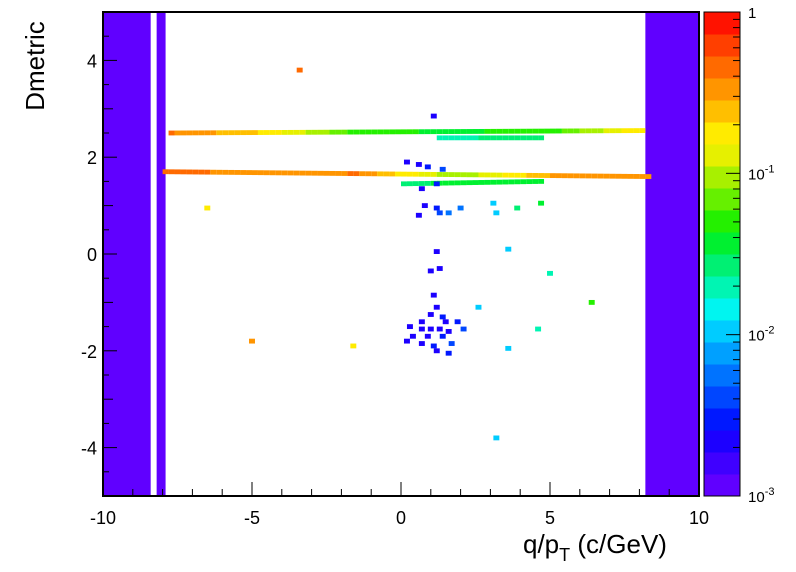  I want to click on y-tick-label: -4, so click(89, 449).